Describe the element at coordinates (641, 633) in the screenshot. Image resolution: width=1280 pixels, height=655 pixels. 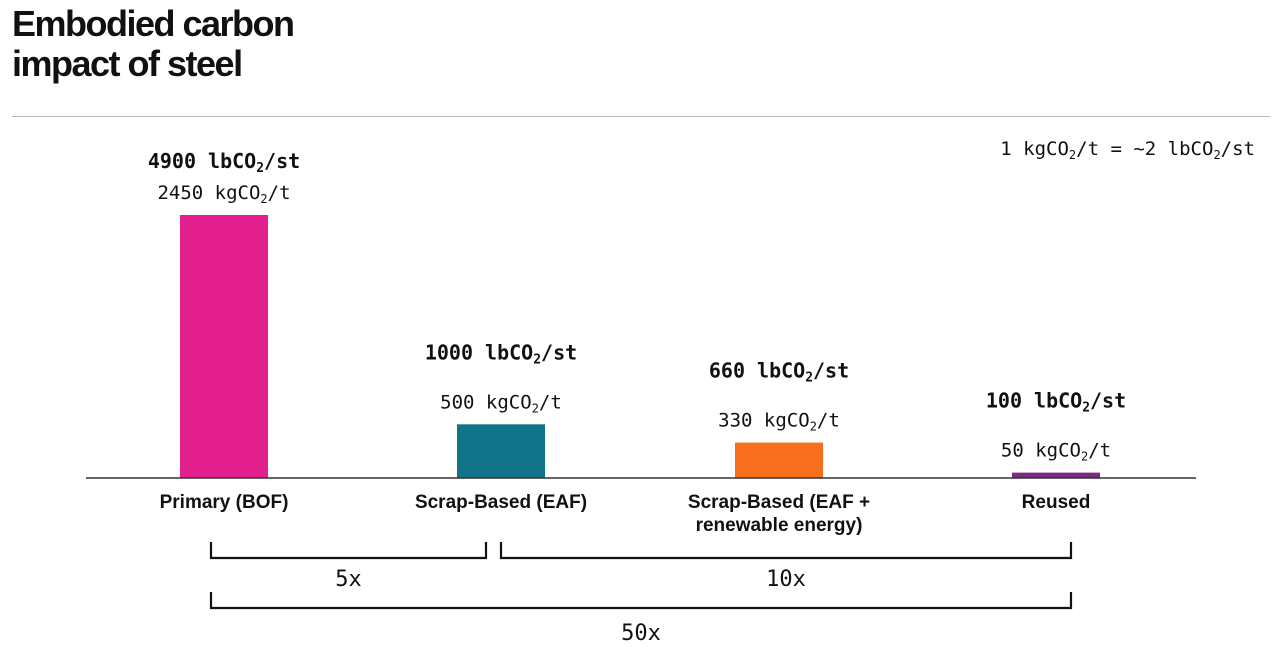
I see `comparison-label-2: 50x` at that location.